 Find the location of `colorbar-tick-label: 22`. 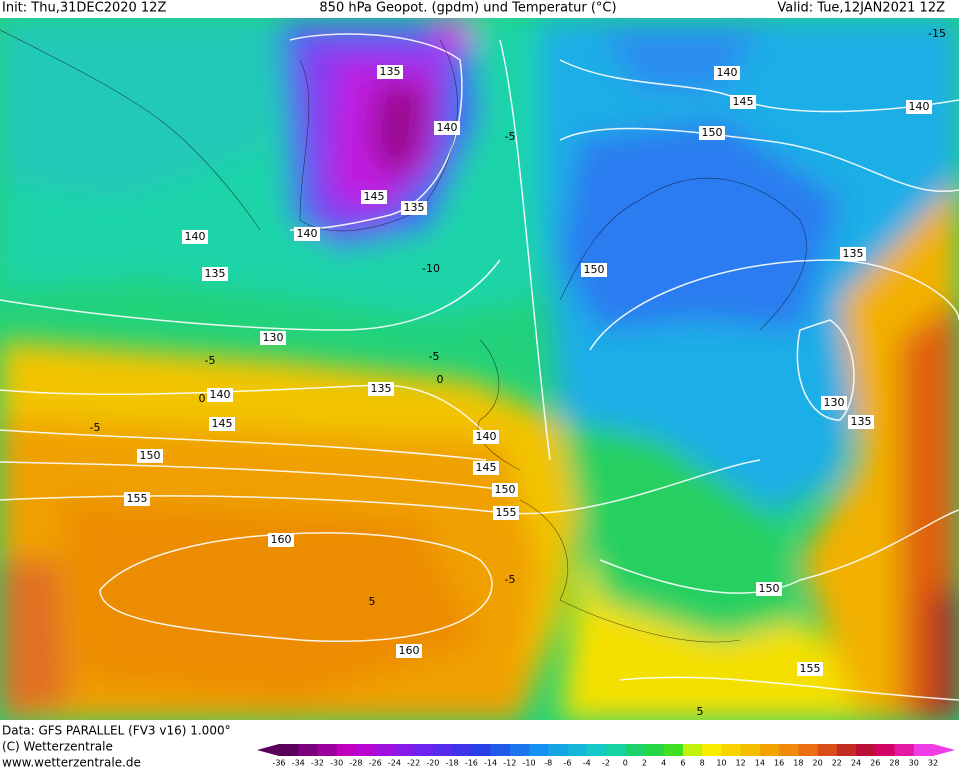

colorbar-tick-label: 22 is located at coordinates (837, 763).